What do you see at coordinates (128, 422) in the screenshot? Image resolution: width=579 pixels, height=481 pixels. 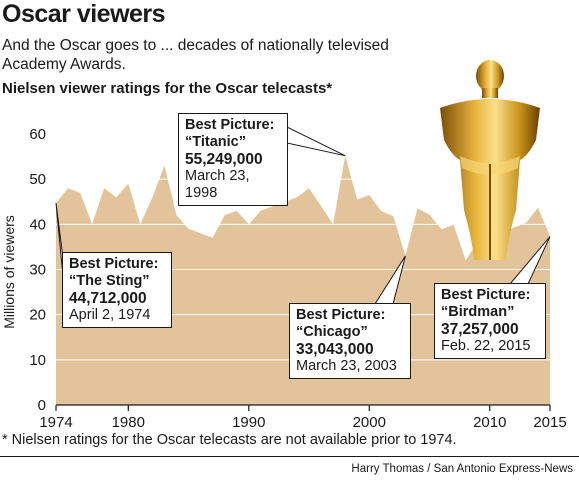 I see `x-tick-label-1980: 1980` at bounding box center [128, 422].